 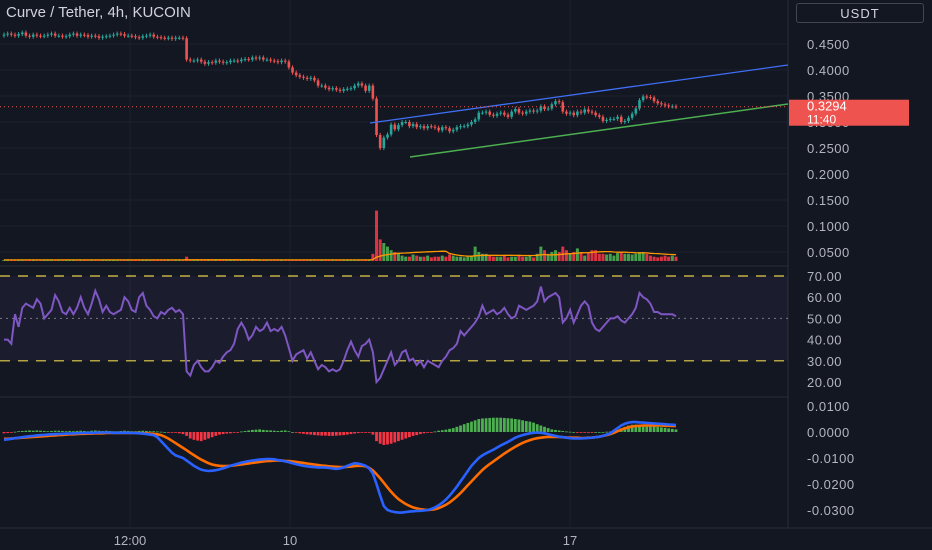 What do you see at coordinates (860, 13) in the screenshot?
I see `currency-button: USDT` at bounding box center [860, 13].